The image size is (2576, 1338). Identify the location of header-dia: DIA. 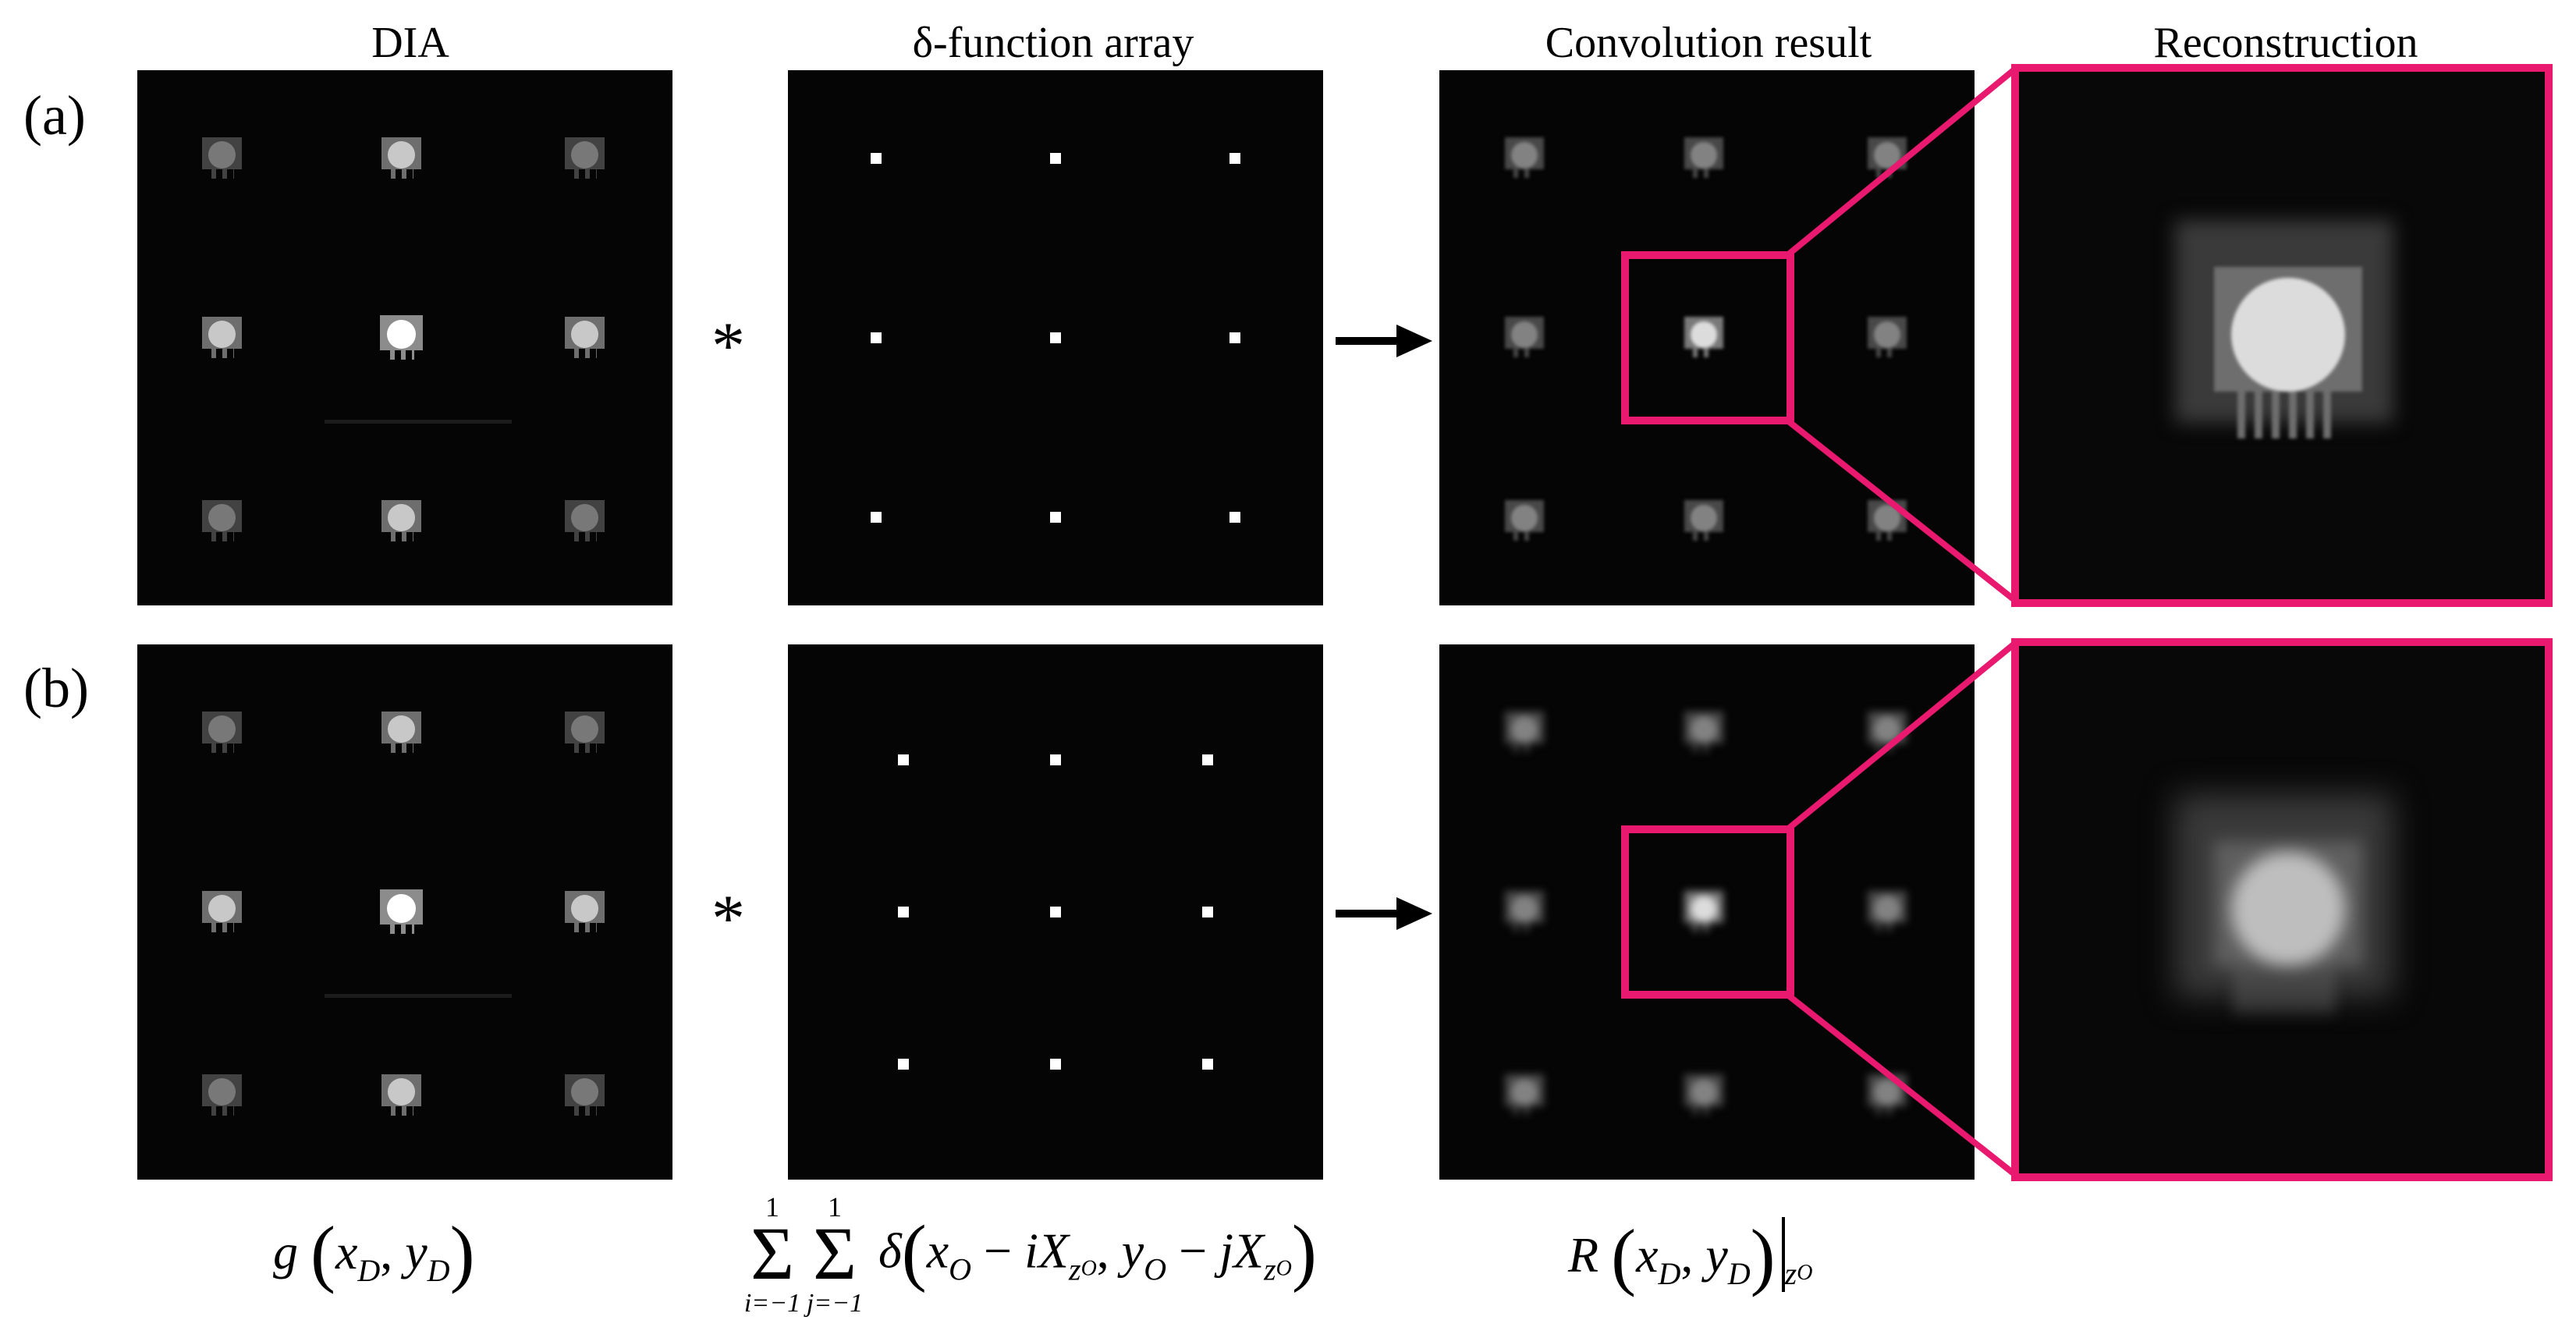
(410, 43).